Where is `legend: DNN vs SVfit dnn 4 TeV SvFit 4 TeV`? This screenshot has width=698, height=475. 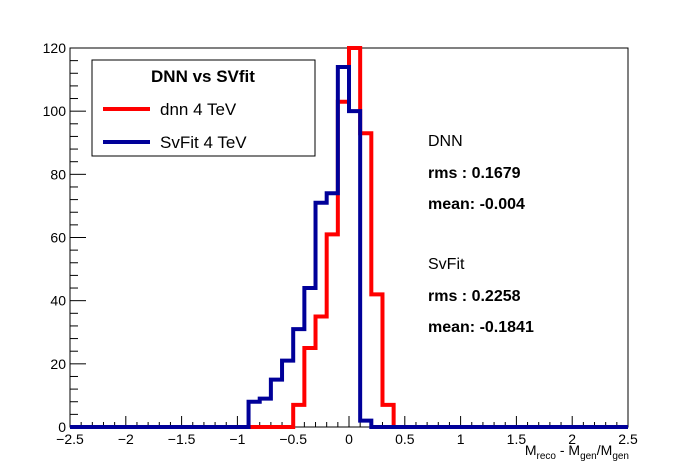
legend: DNN vs SVfit dnn 4 TeV SvFit 4 TeV is located at coordinates (203, 108).